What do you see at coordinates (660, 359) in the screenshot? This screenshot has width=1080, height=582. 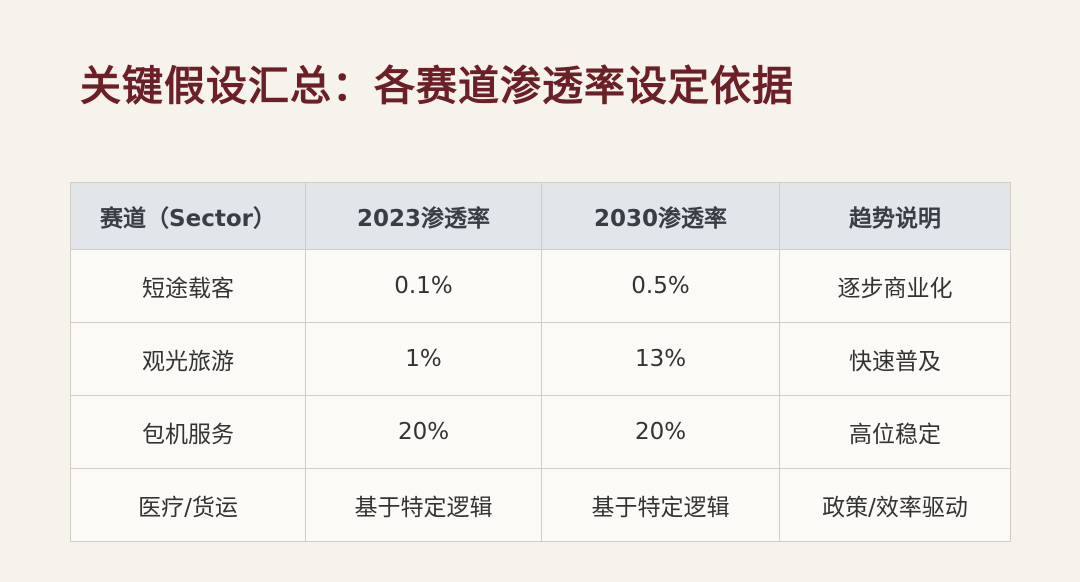 I see `cell-2030-rate: 13%` at bounding box center [660, 359].